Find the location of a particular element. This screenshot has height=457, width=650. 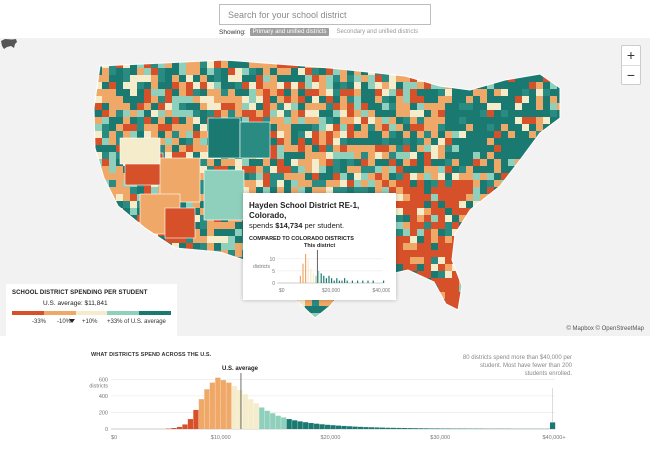

map-attribution: © Mapbox © OpenStreetMap is located at coordinates (605, 329).